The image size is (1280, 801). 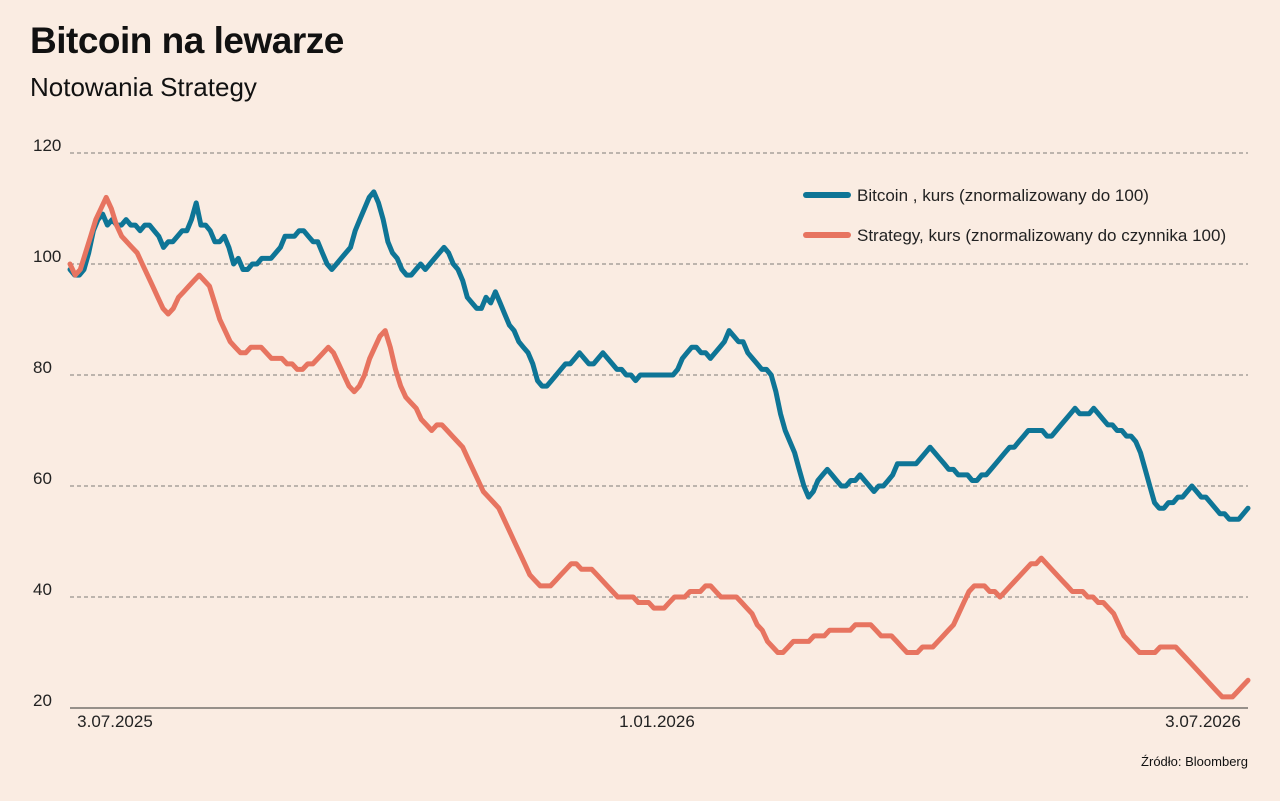 I want to click on x-tick-label: 3.07.2025, so click(x=115, y=721).